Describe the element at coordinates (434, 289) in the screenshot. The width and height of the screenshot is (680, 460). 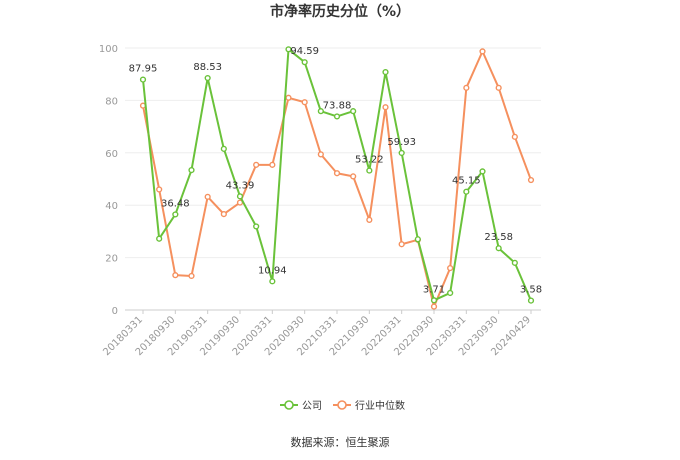
I see `data-label: 3.71` at that location.